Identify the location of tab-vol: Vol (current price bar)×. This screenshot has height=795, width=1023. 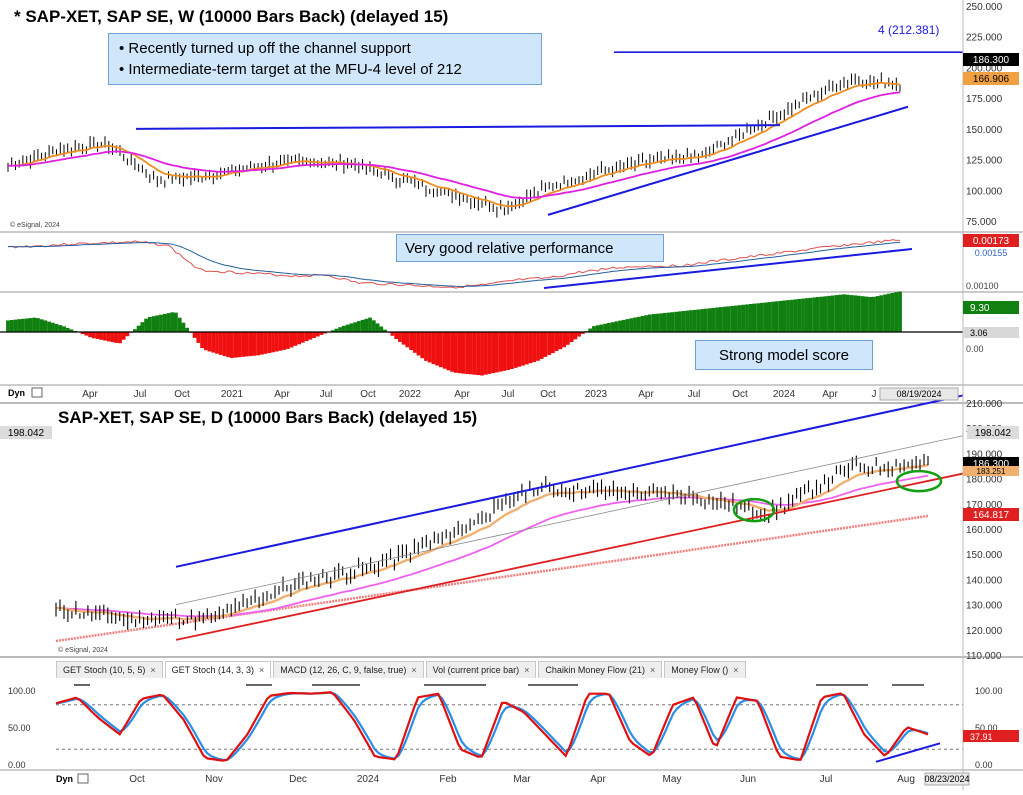
(481, 669).